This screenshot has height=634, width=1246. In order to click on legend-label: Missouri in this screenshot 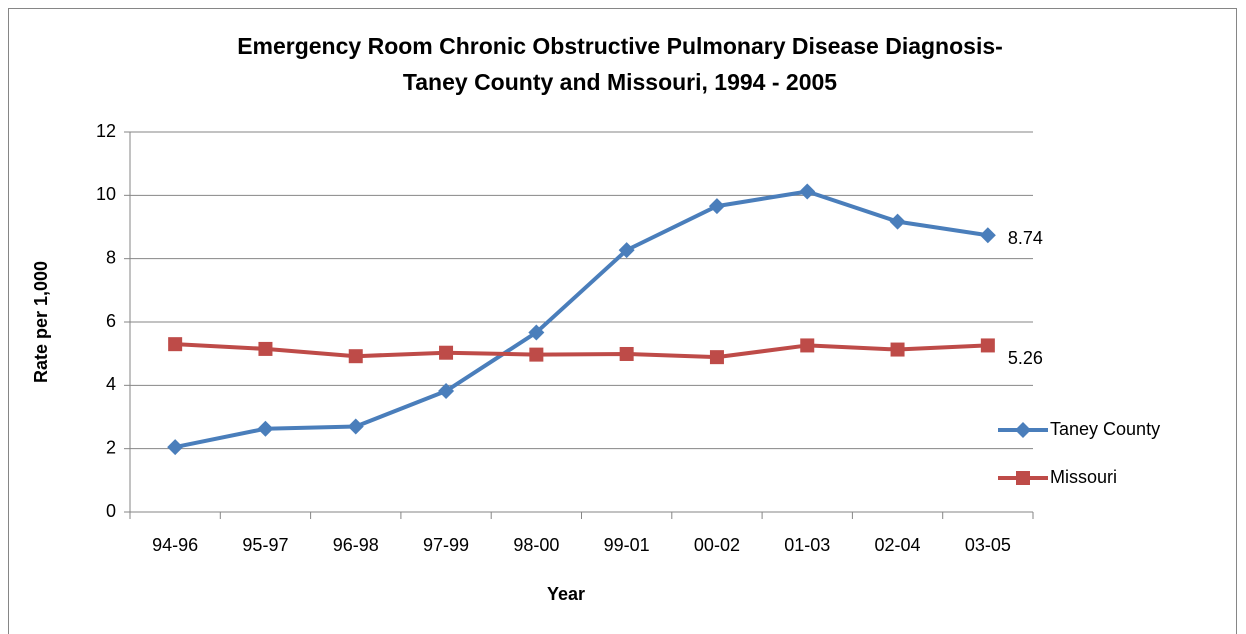, I will do `click(1083, 477)`.